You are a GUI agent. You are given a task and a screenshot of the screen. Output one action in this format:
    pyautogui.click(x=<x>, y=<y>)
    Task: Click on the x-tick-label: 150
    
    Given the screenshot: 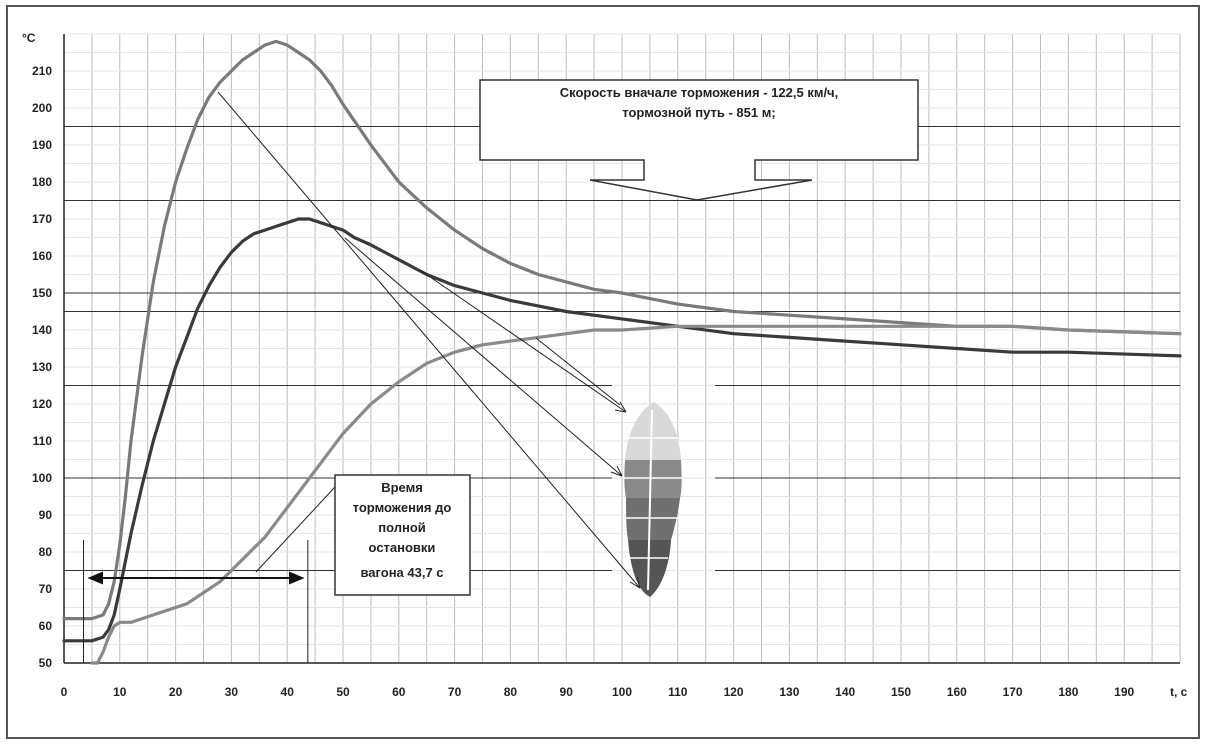 What is the action you would take?
    pyautogui.click(x=901, y=692)
    